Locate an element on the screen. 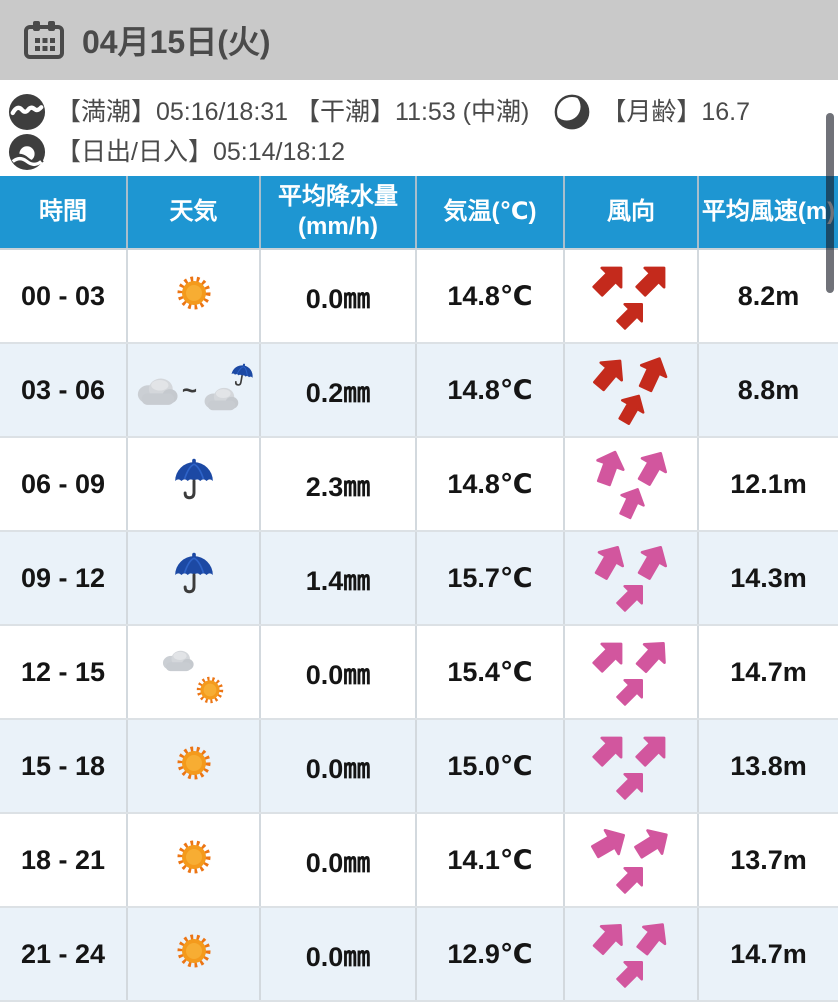 This screenshot has width=838, height=1002. table-header: 時間 天気 平均降水量 (mm/h) 気温(℃) 風向 平均風速(m) is located at coordinates (419, 213).